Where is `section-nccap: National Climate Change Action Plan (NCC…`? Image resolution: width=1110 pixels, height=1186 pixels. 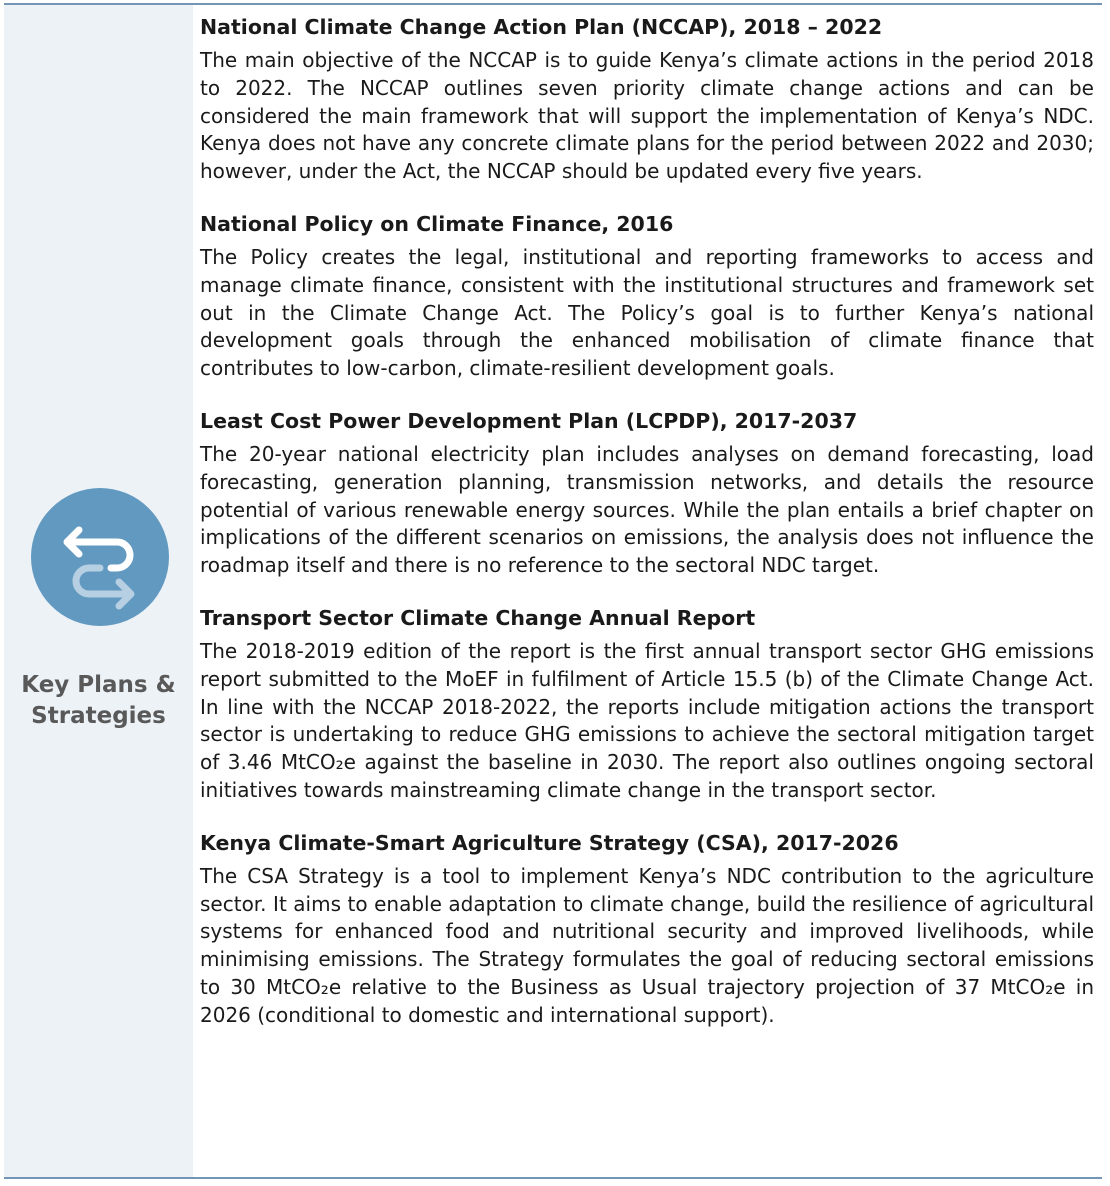
section-nccap: National Climate Change Action Plan (NCC… is located at coordinates (647, 99).